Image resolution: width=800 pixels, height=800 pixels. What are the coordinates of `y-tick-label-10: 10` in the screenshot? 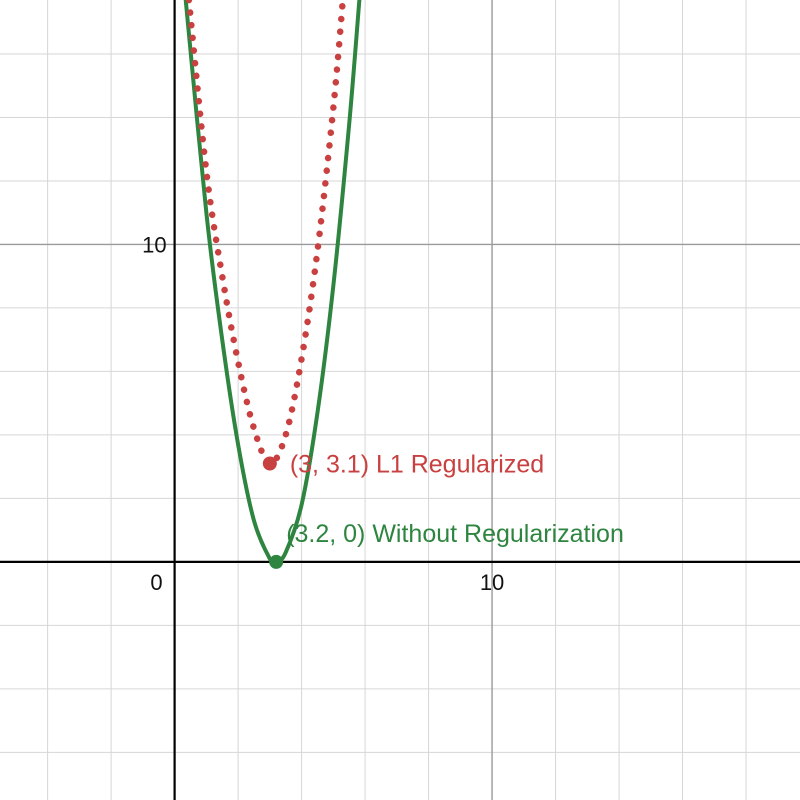 It's located at (154, 244).